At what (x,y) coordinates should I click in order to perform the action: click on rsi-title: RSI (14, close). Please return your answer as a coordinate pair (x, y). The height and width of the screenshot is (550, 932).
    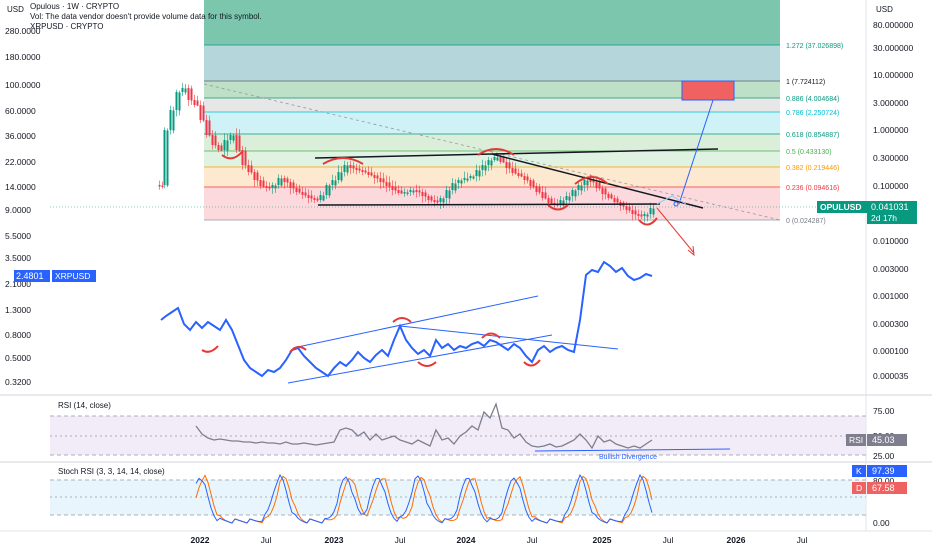
    Looking at the image, I should click on (84, 405).